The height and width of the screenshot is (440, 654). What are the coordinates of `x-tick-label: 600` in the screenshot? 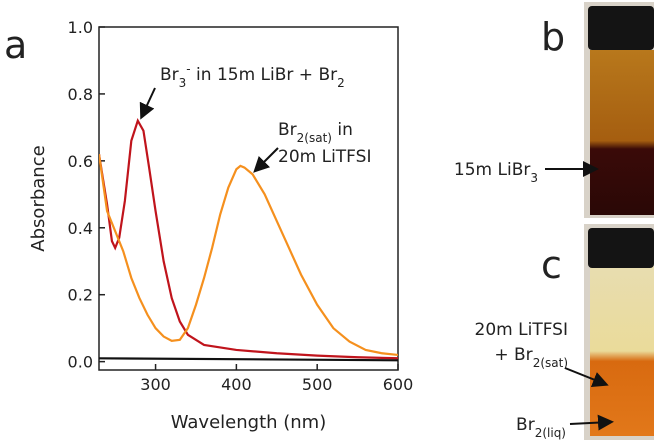 It's located at (398, 384).